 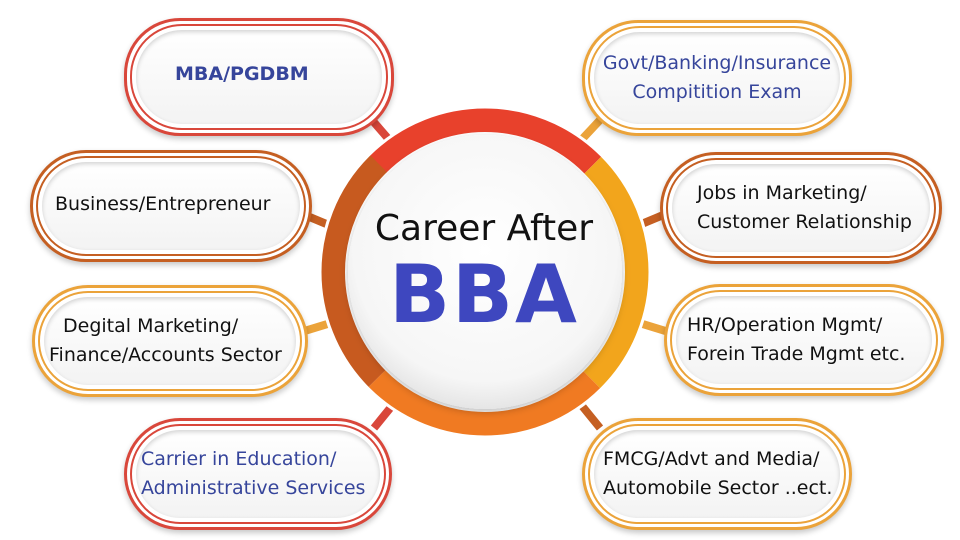 What do you see at coordinates (253, 488) in the screenshot?
I see `option-label-line2: Administrative Services` at bounding box center [253, 488].